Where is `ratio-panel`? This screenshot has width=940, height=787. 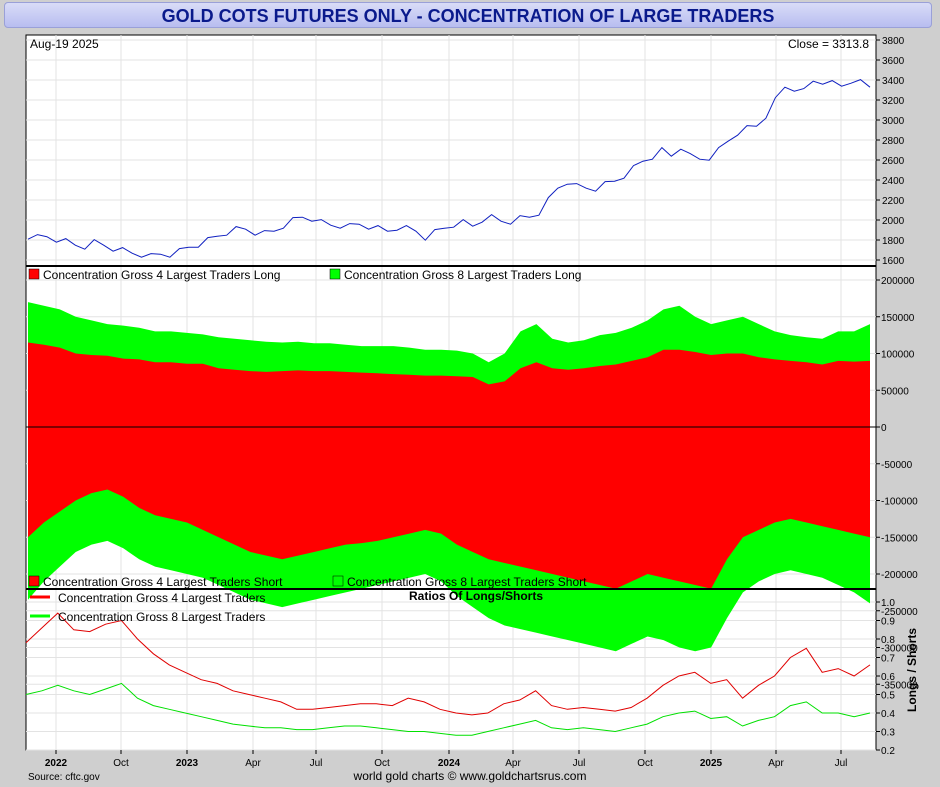 ratio-panel is located at coordinates (448, 674).